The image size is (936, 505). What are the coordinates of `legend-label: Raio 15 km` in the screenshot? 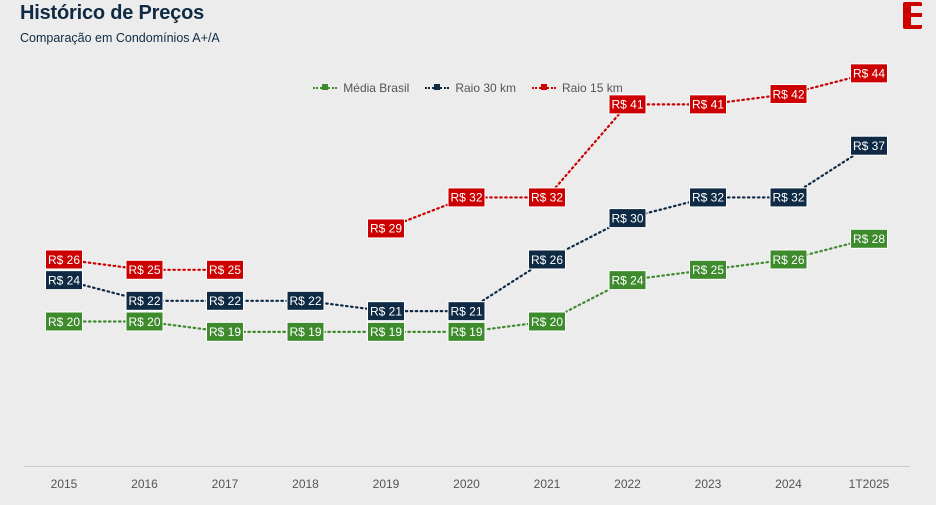 It's located at (592, 88).